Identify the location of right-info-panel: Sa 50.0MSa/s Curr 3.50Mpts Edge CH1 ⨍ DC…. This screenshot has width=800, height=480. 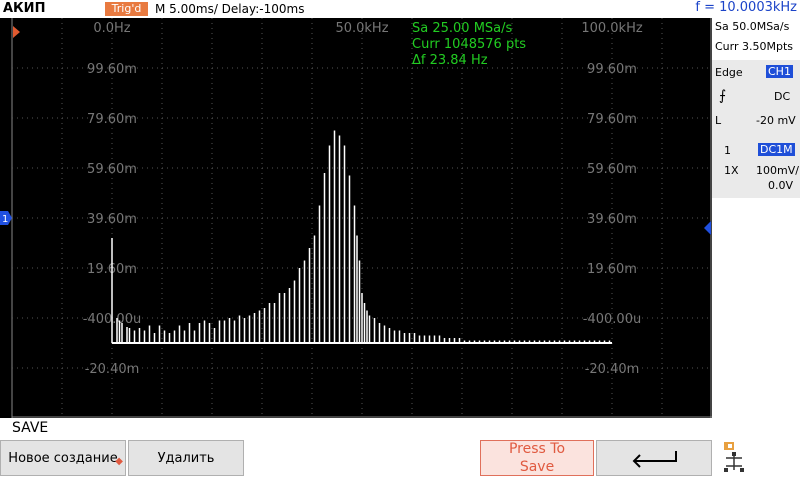
(756, 218).